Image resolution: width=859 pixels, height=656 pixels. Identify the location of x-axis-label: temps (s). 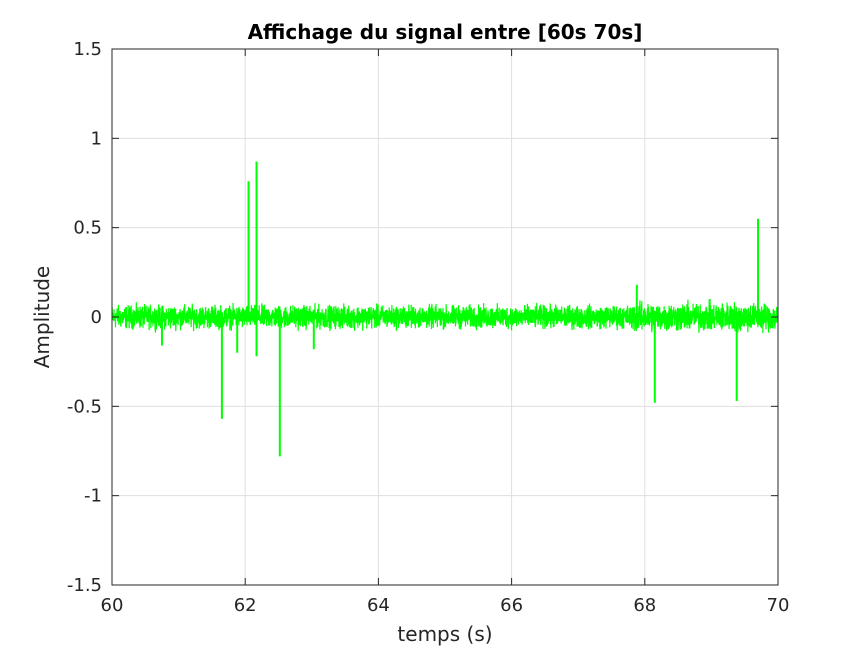
(444, 634).